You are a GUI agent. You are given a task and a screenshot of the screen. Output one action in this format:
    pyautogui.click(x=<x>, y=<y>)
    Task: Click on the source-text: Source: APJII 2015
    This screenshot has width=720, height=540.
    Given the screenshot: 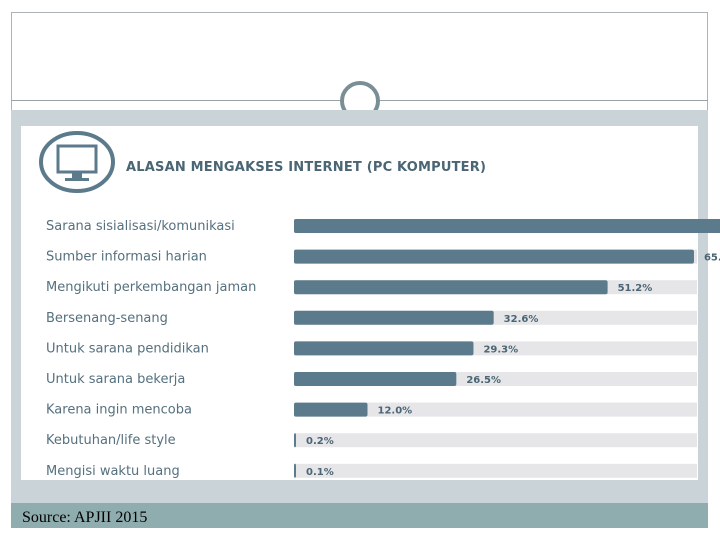 What is the action you would take?
    pyautogui.click(x=85, y=517)
    